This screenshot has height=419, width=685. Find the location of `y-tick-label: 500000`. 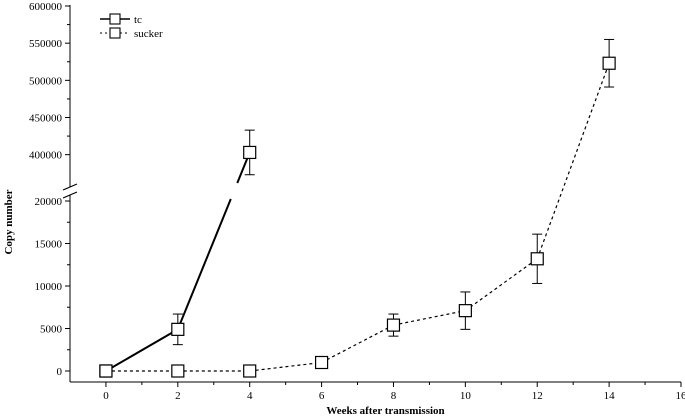

y-tick-label: 500000 is located at coordinates (46, 81).